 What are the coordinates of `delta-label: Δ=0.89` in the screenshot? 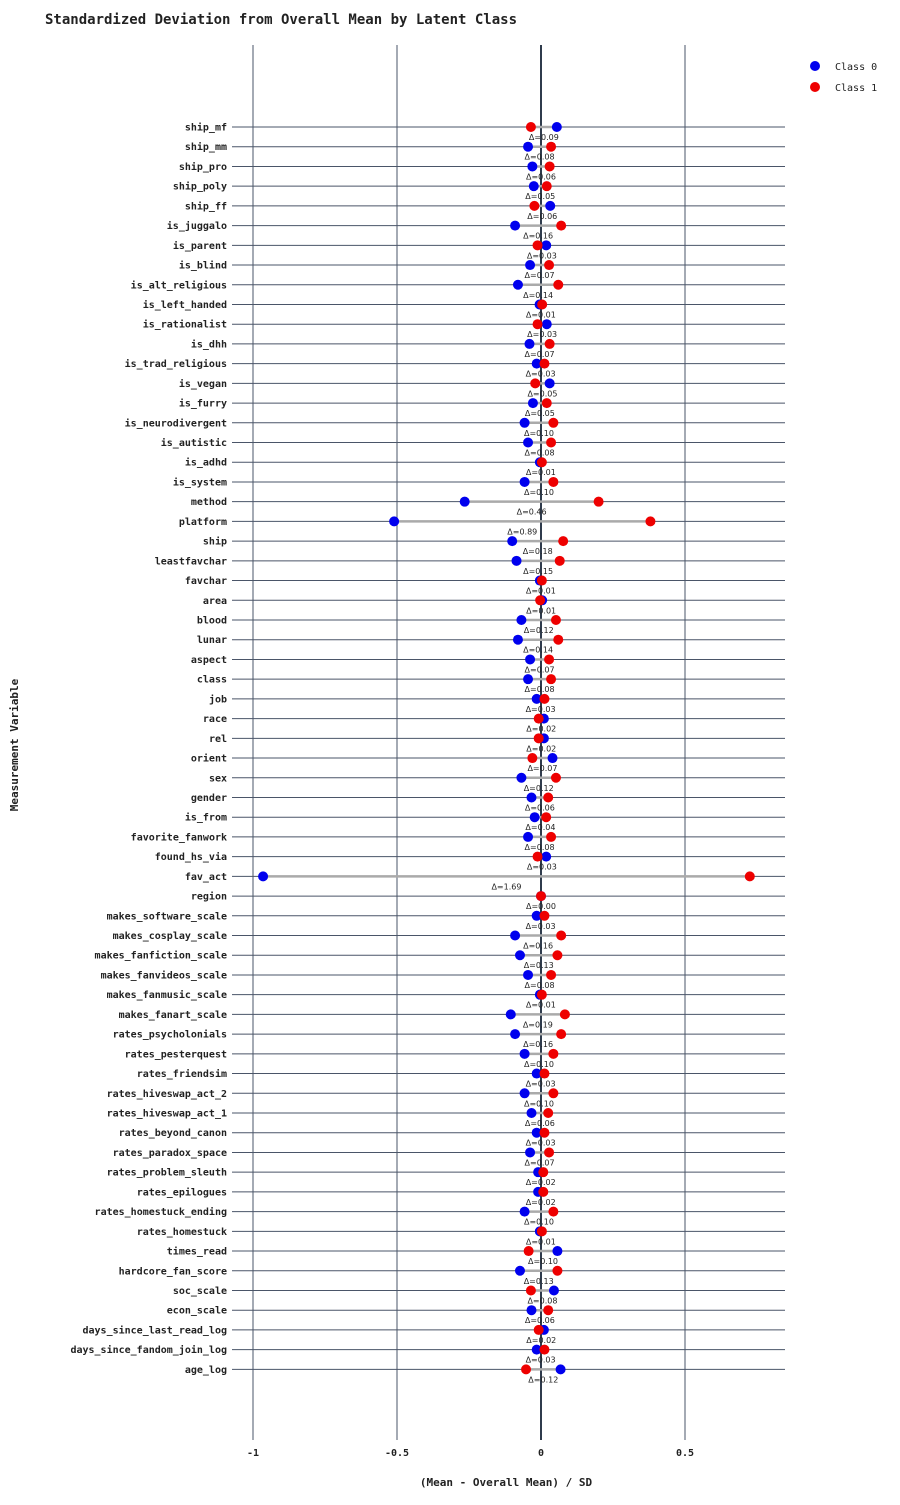 It's located at (522, 531).